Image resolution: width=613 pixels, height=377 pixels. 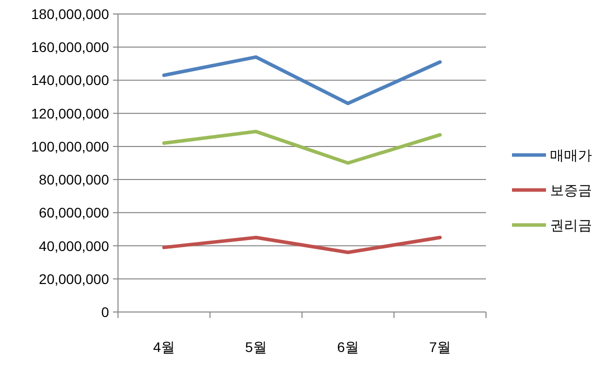 I want to click on x-tick-label: 7월, so click(x=440, y=347).